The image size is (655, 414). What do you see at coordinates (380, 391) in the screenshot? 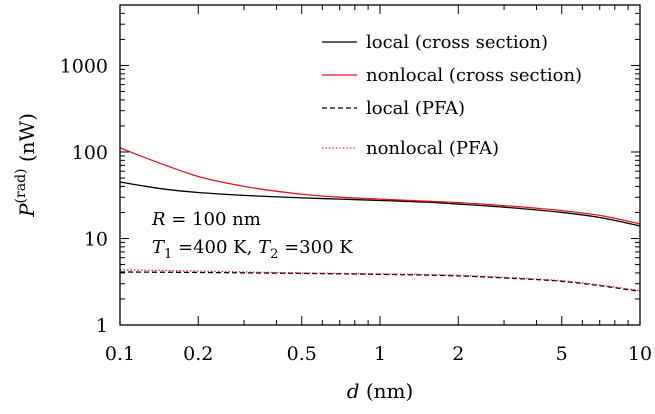
I see `x-axis-title: d (nm)` at bounding box center [380, 391].